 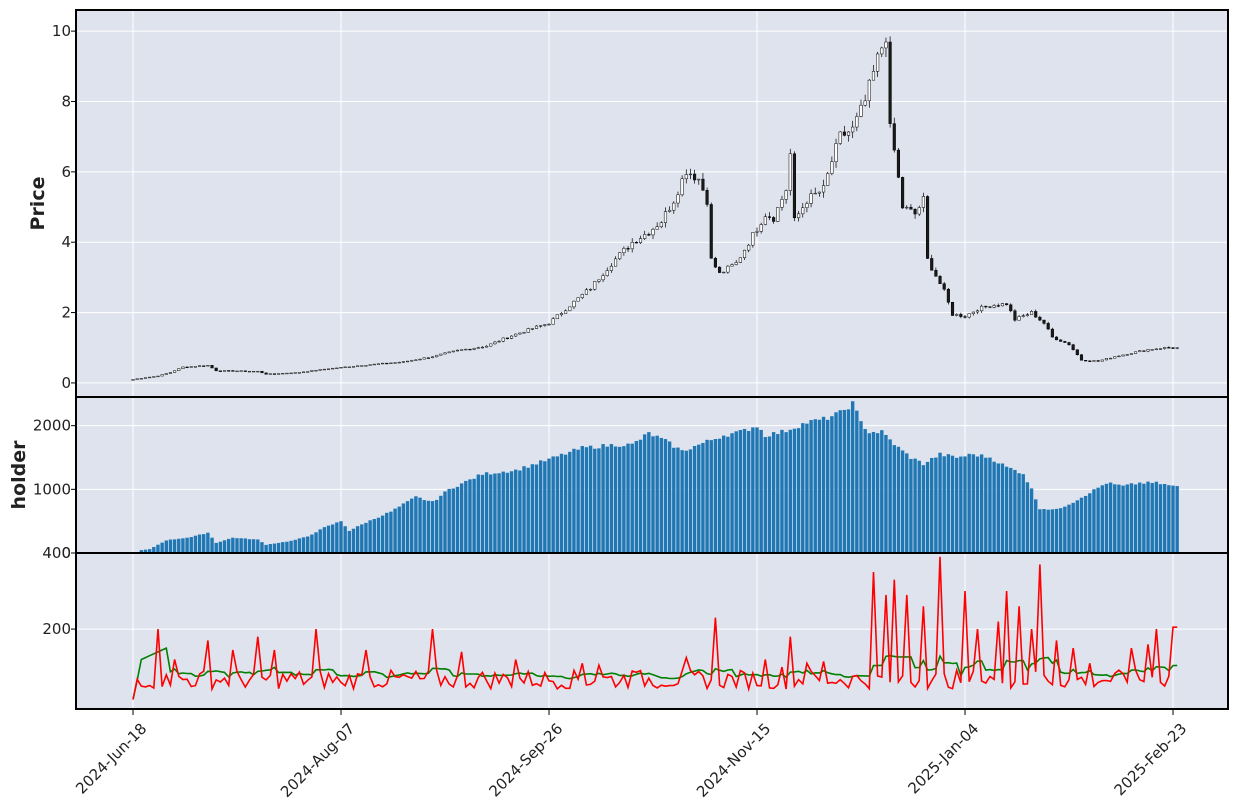 I want to click on price-ytick-label: 2, so click(x=66, y=313).